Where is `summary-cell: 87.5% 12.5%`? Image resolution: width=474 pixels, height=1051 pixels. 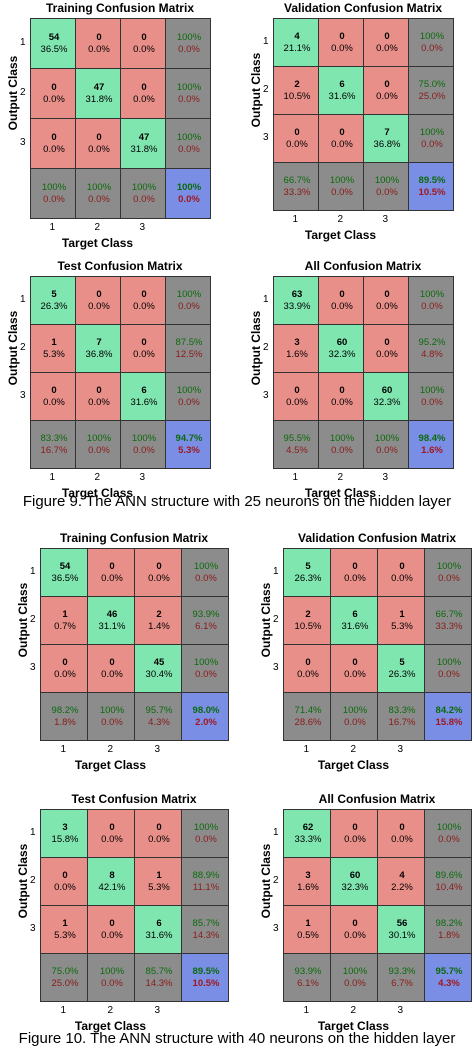 summary-cell: 87.5% 12.5% is located at coordinates (188, 348).